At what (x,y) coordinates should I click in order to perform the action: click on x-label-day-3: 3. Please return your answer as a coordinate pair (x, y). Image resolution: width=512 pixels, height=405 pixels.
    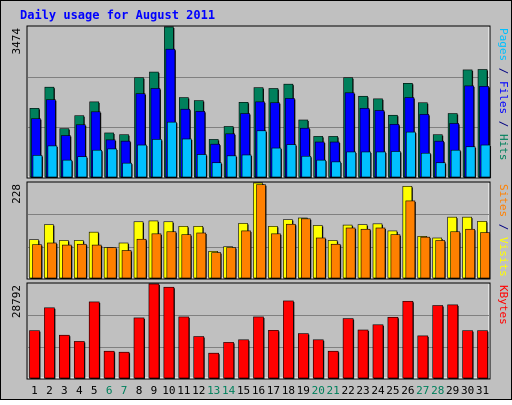
    Looking at the image, I should click on (64, 390).